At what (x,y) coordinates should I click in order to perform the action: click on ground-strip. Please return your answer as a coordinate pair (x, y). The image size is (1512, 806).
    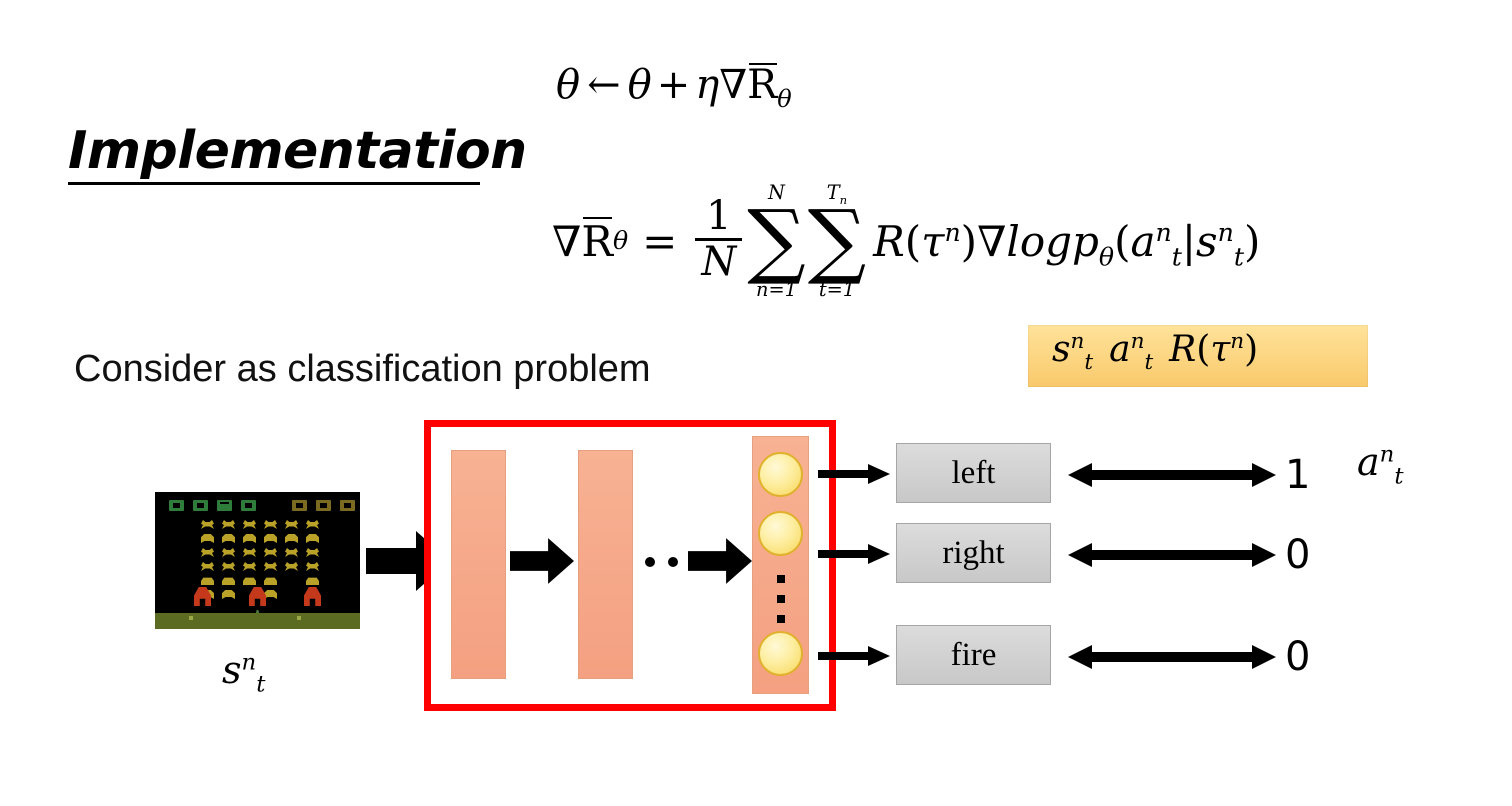
    Looking at the image, I should click on (257, 621).